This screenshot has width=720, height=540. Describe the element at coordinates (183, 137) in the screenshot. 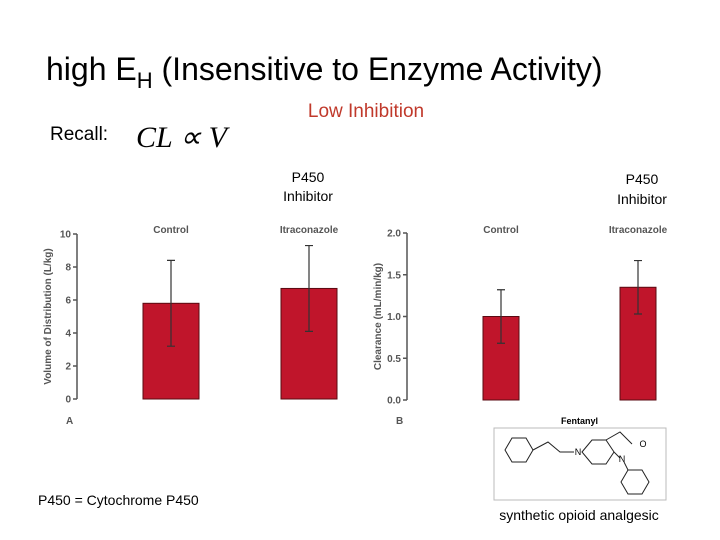

I see `formula: CL ∝ V` at that location.